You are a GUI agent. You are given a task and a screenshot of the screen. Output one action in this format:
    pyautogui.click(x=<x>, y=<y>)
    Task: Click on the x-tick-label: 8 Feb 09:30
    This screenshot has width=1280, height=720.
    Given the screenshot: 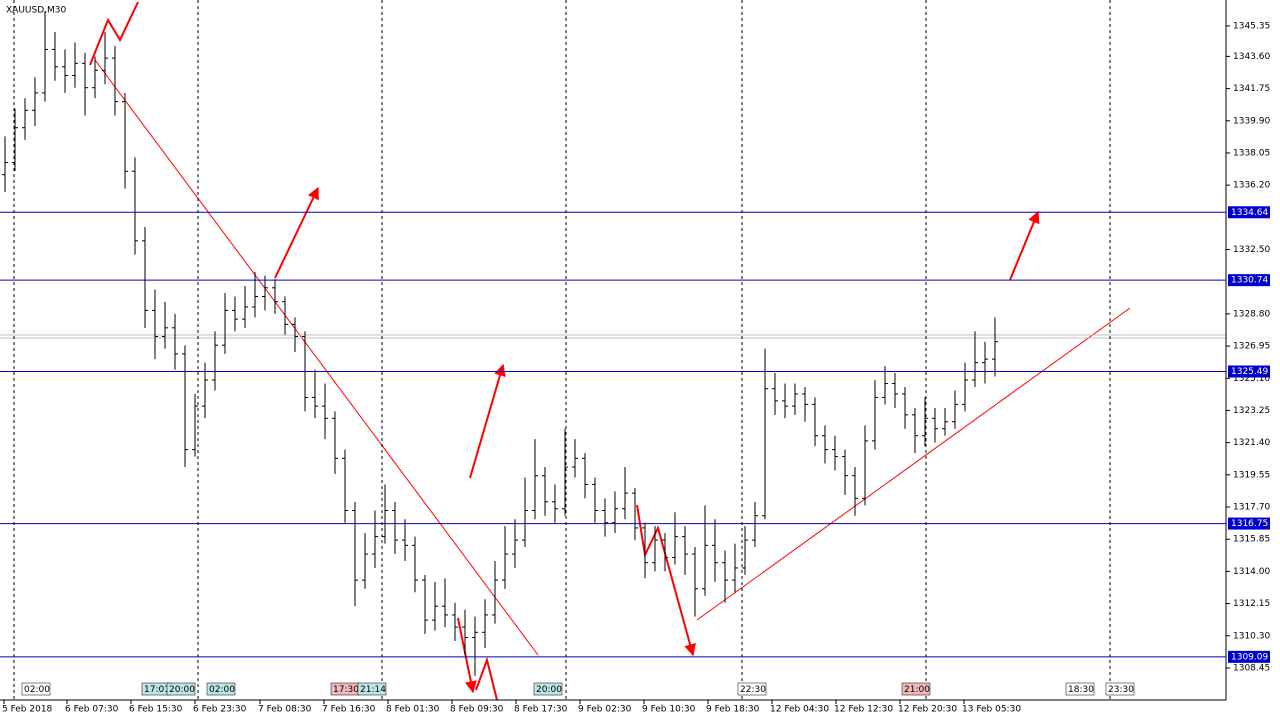 What is the action you would take?
    pyautogui.click(x=477, y=710)
    